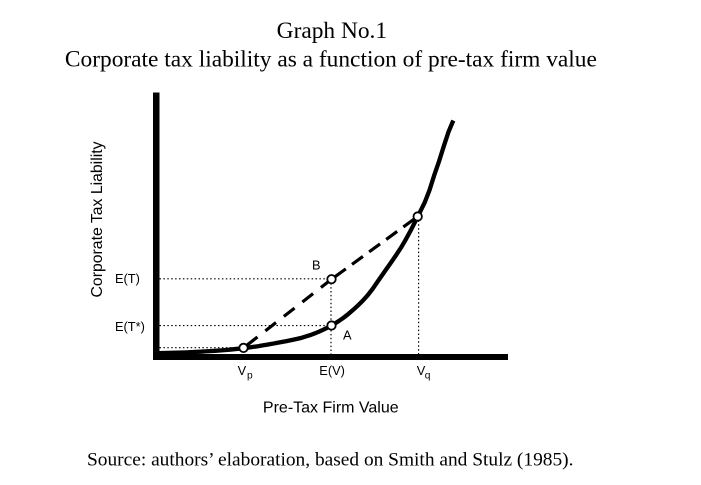  Describe the element at coordinates (331, 407) in the screenshot. I see `svg-text: Pre-Tax Firm Value` at that location.